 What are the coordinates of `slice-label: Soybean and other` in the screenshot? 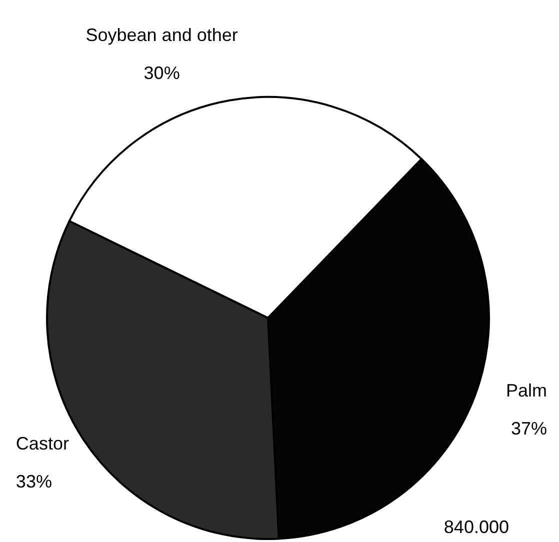 It's located at (162, 35).